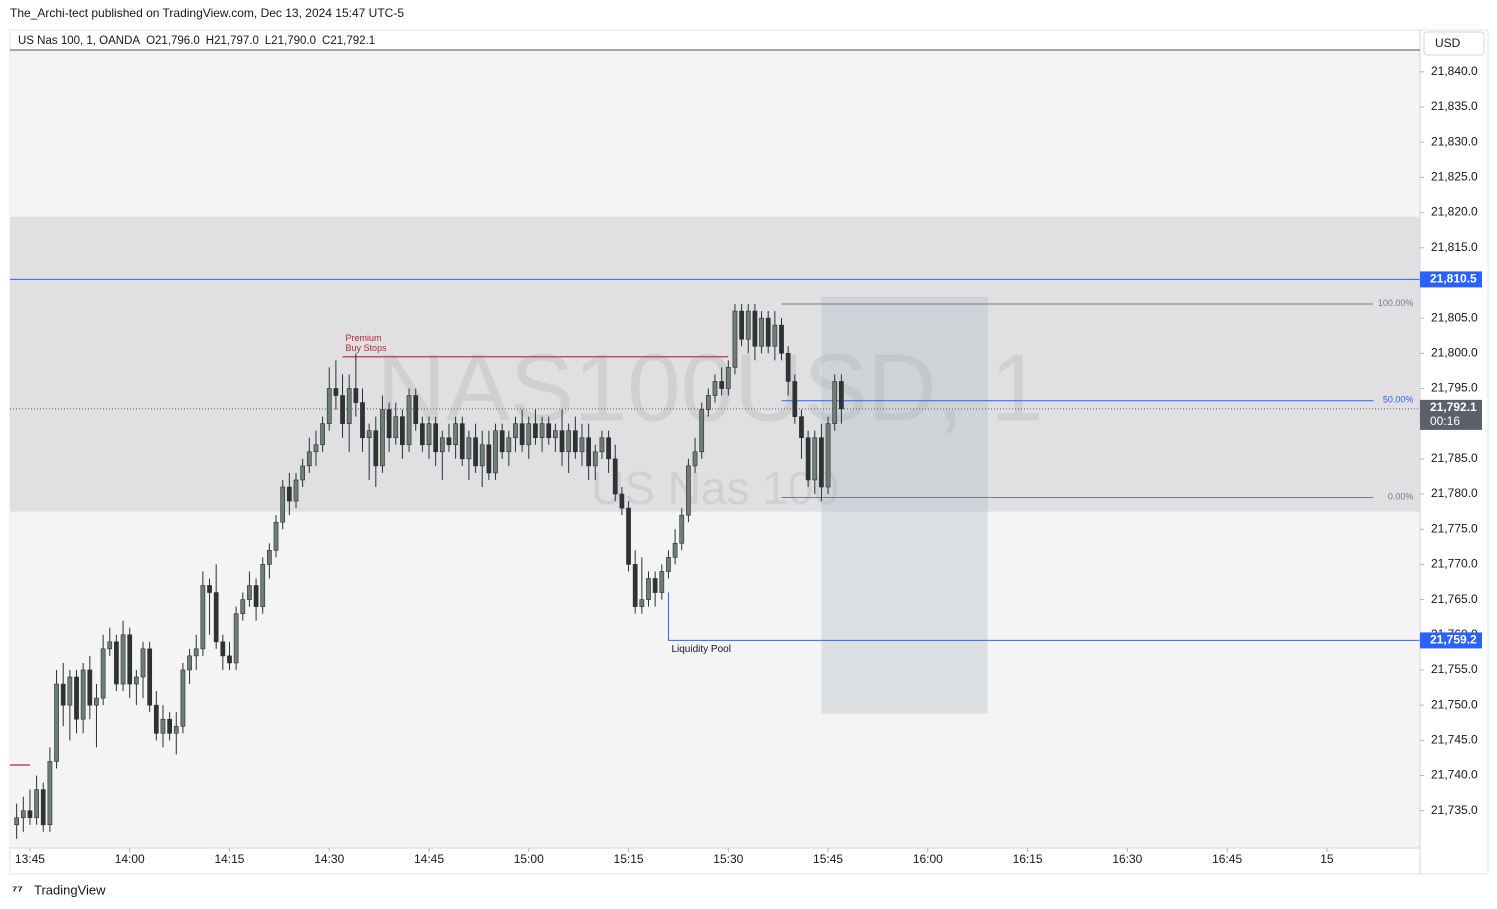  What do you see at coordinates (150, 41) in the screenshot?
I see `legend-key: O` at bounding box center [150, 41].